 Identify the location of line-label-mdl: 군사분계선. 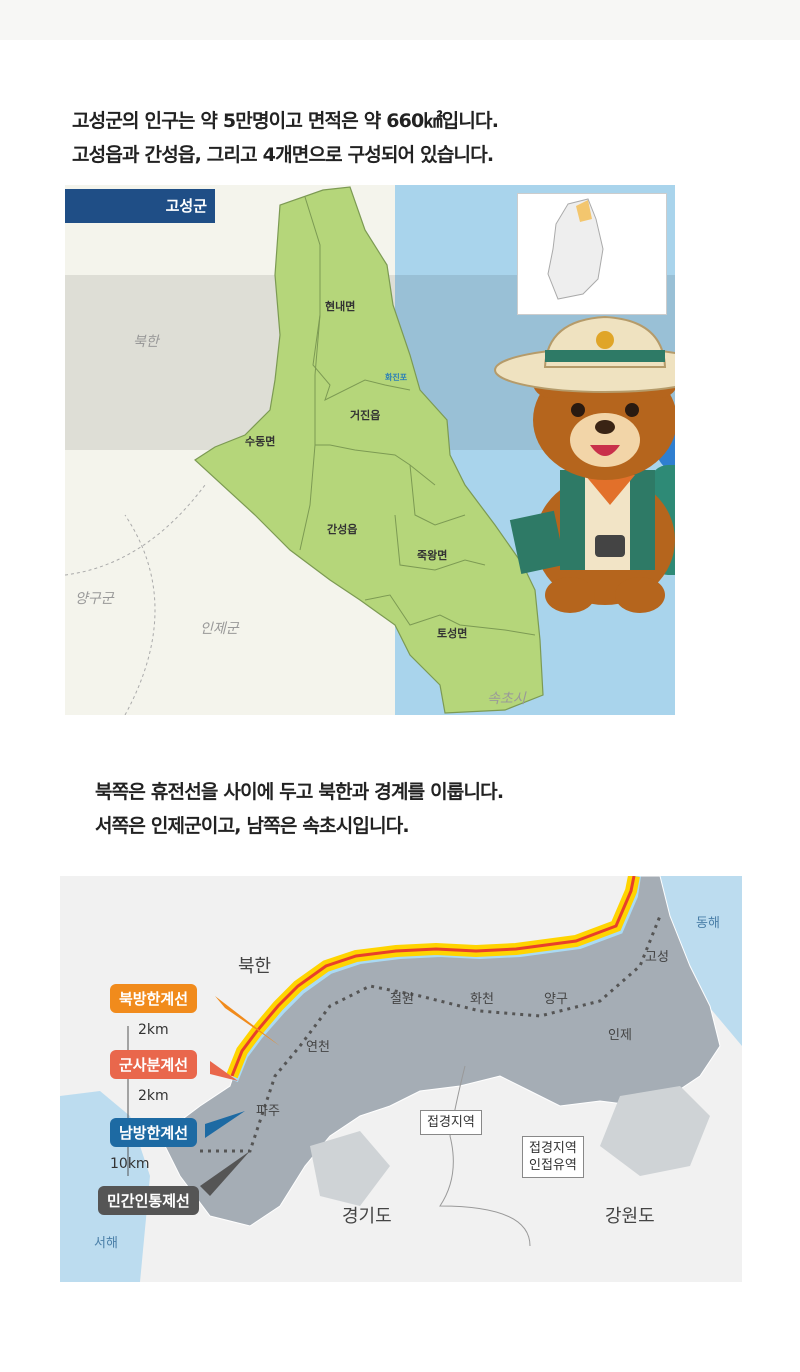
(154, 1064).